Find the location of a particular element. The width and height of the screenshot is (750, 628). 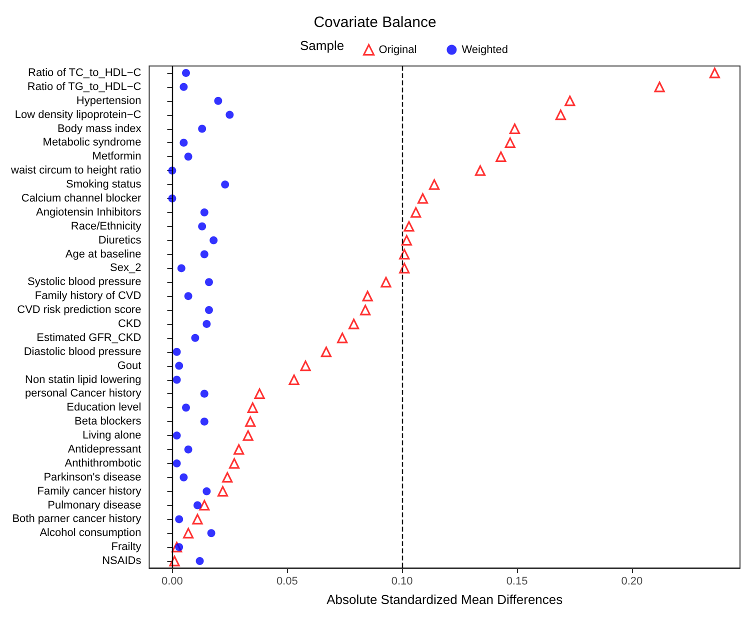

y-tick-label: Living alone is located at coordinates (112, 436).